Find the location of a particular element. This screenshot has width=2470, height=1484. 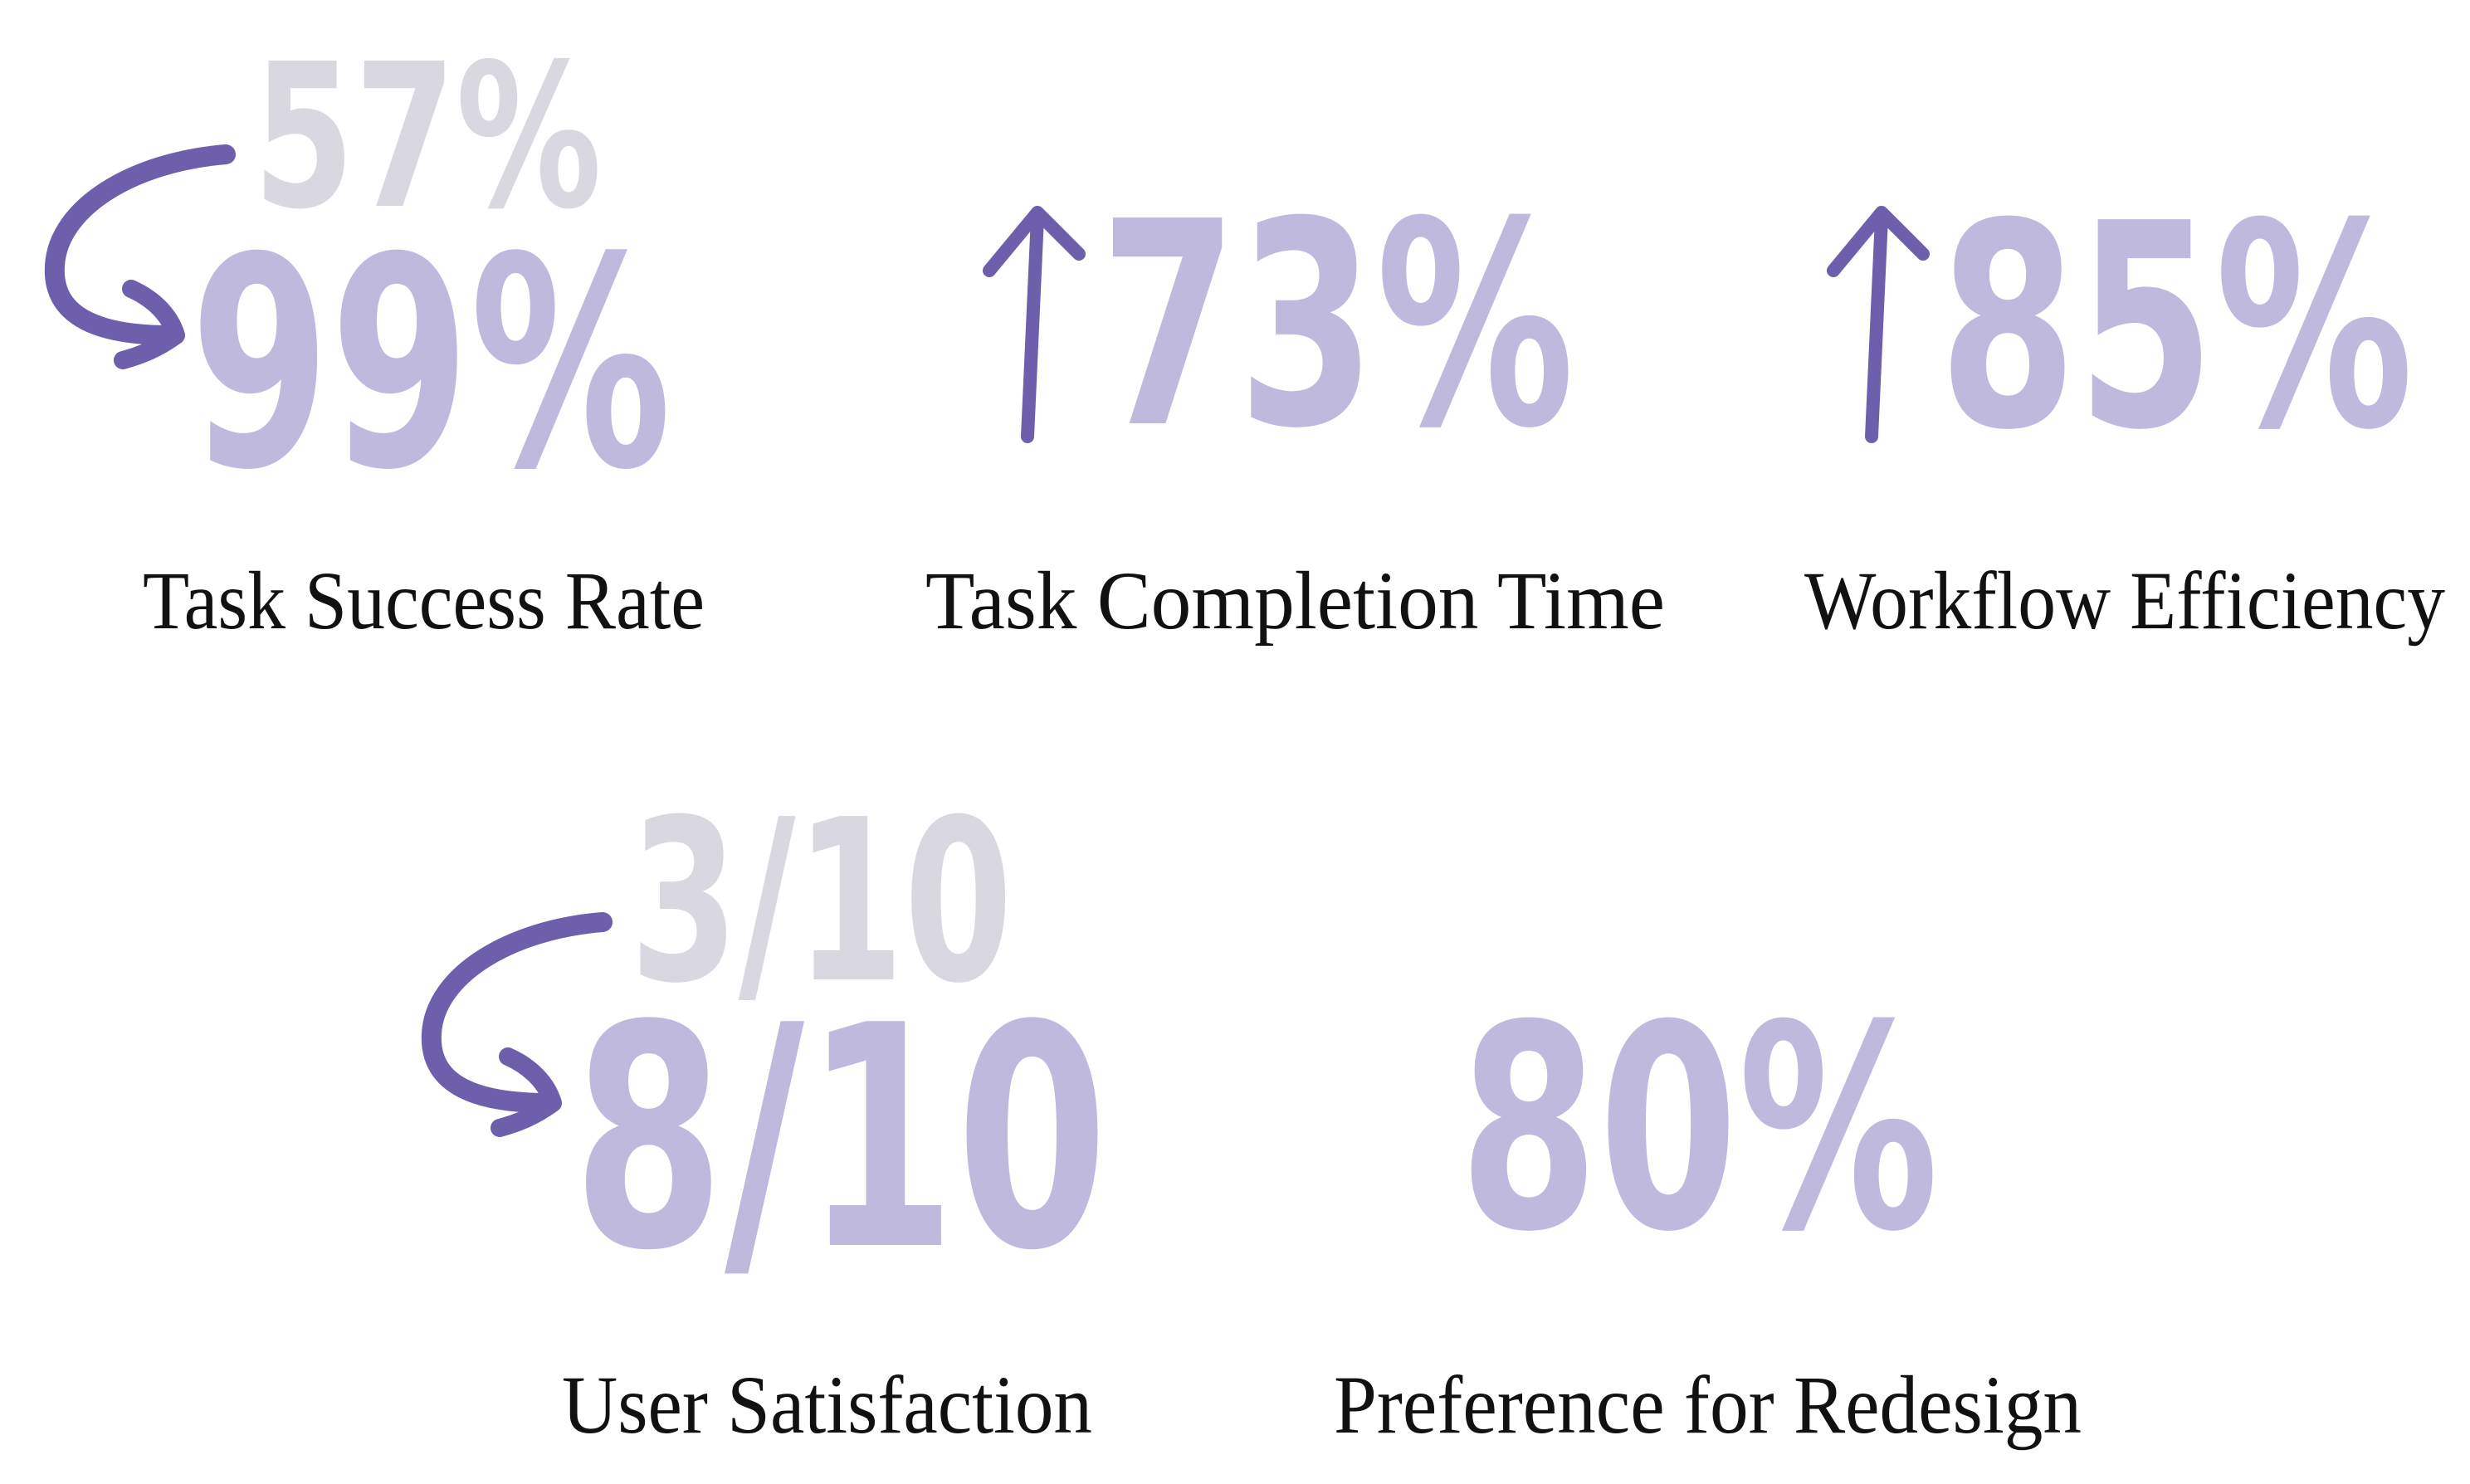

current-value: 73% is located at coordinates (1337, 326).